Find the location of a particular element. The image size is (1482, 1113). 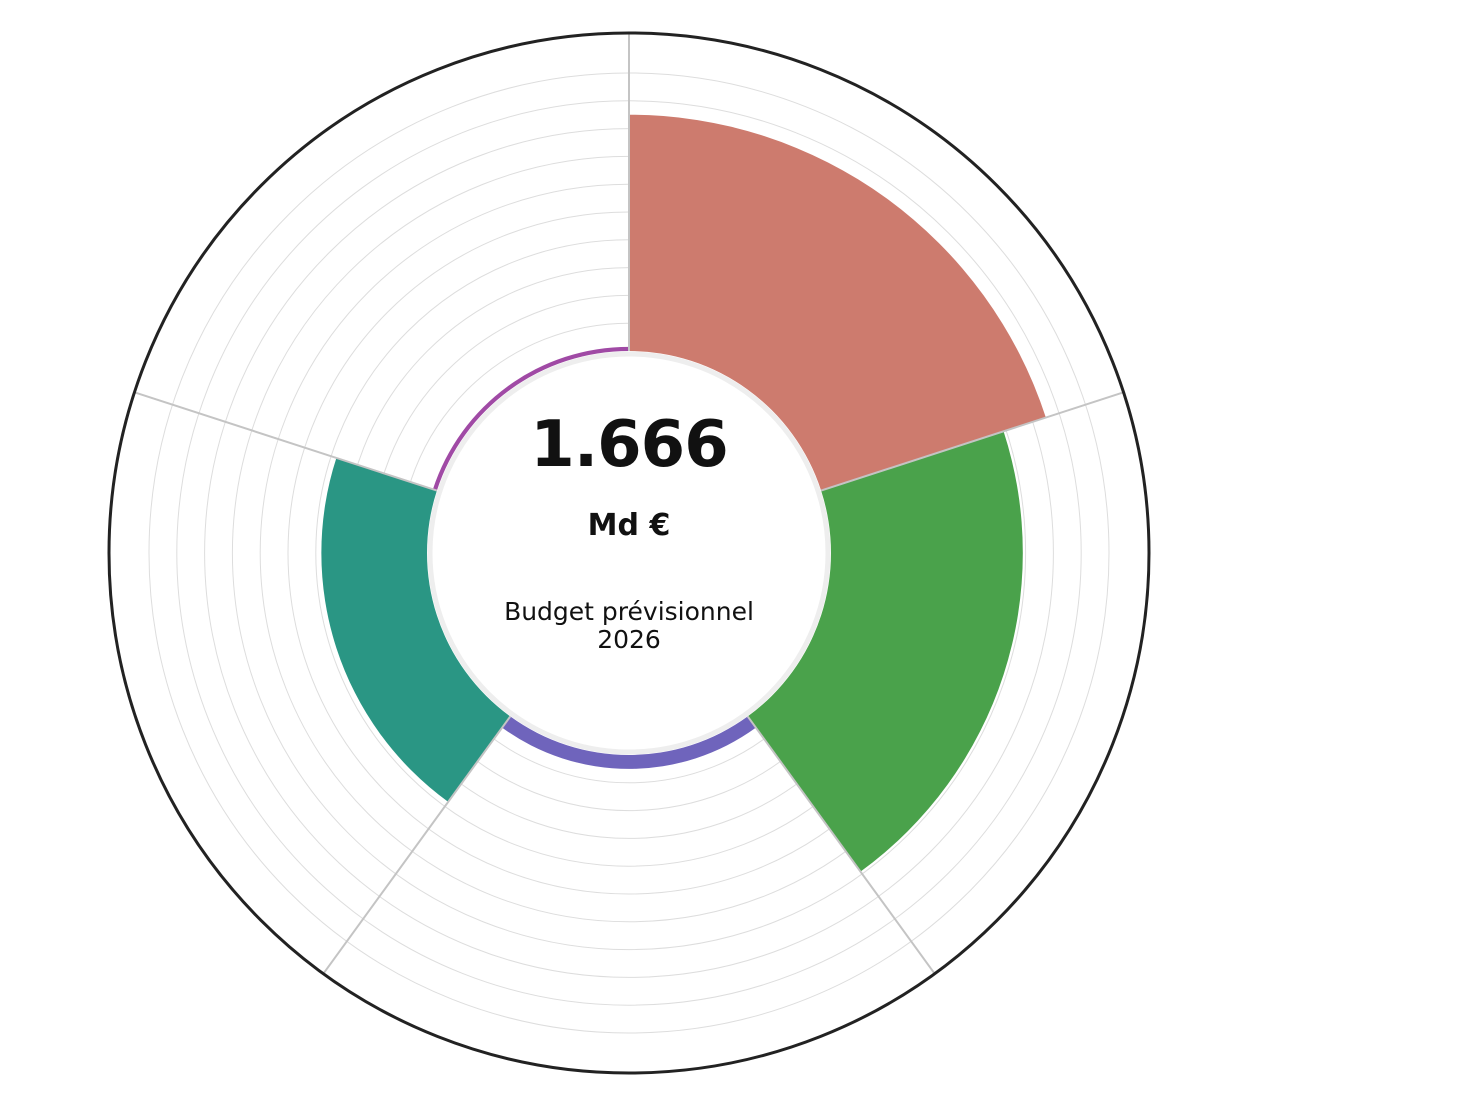

budget-year: 2026 is located at coordinates (629, 639).